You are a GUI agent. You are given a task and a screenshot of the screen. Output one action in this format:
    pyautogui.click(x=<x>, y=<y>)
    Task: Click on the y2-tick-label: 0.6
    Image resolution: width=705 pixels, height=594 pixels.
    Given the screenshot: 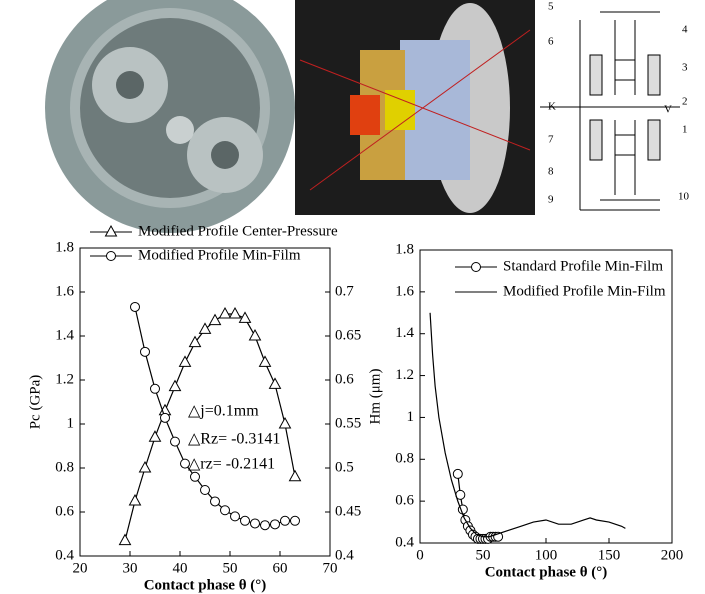 What is the action you would take?
    pyautogui.click(x=344, y=379)
    